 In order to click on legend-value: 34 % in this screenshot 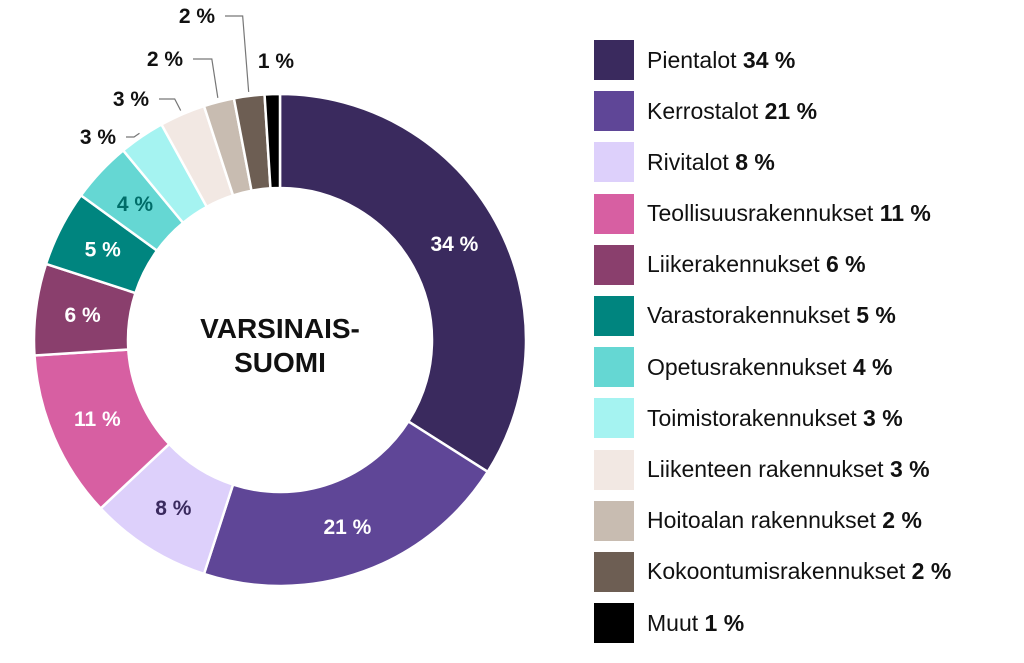, I will do `click(769, 59)`.